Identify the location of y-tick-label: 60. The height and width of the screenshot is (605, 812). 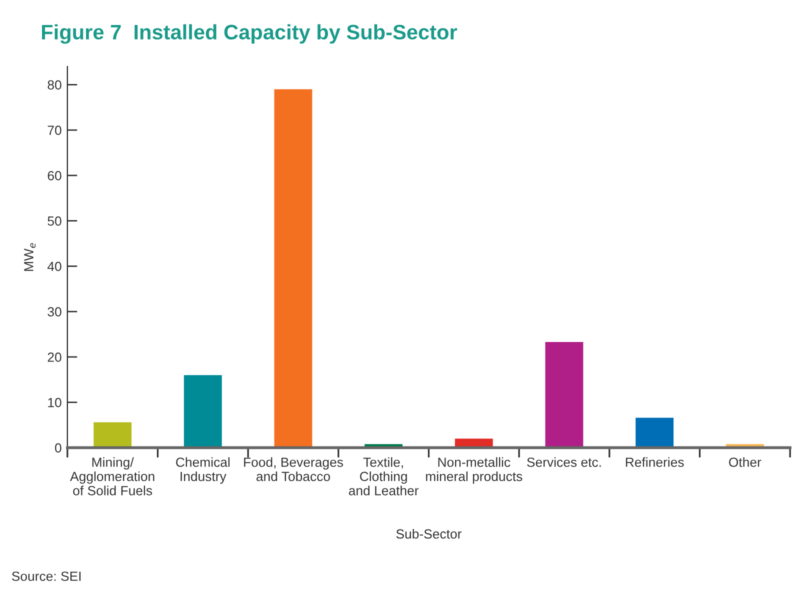
(55, 175).